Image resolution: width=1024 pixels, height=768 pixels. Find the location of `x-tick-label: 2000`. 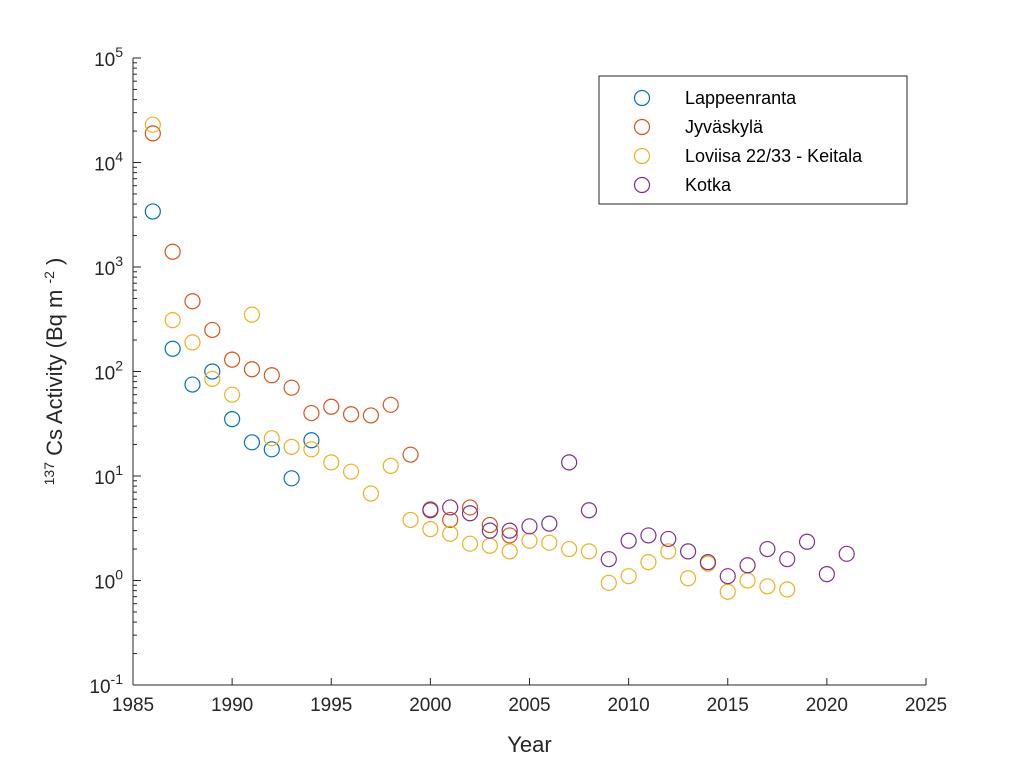

x-tick-label: 2000 is located at coordinates (430, 705).